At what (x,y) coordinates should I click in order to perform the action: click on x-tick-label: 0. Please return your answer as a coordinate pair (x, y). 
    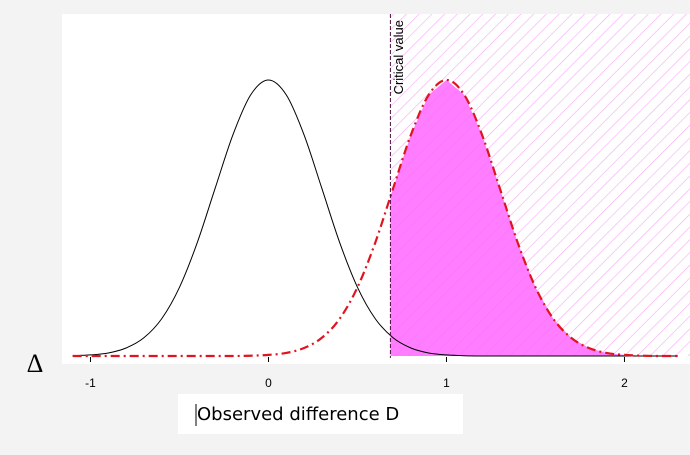
    Looking at the image, I should click on (268, 383).